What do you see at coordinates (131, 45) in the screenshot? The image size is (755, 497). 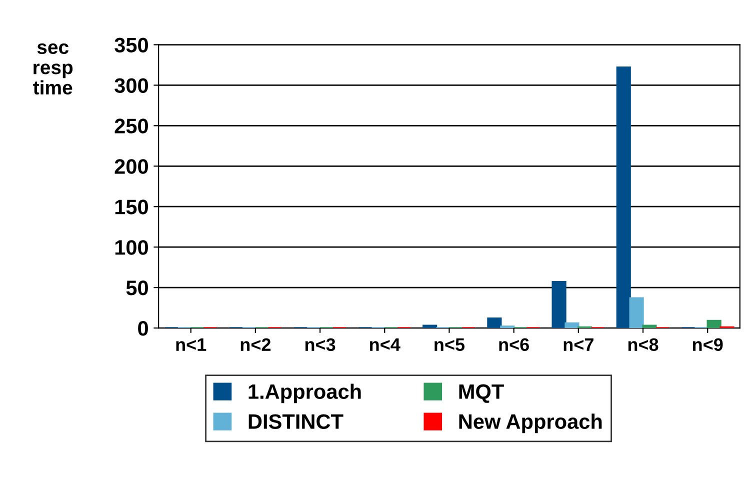 I see `y-tick-label: 350` at bounding box center [131, 45].